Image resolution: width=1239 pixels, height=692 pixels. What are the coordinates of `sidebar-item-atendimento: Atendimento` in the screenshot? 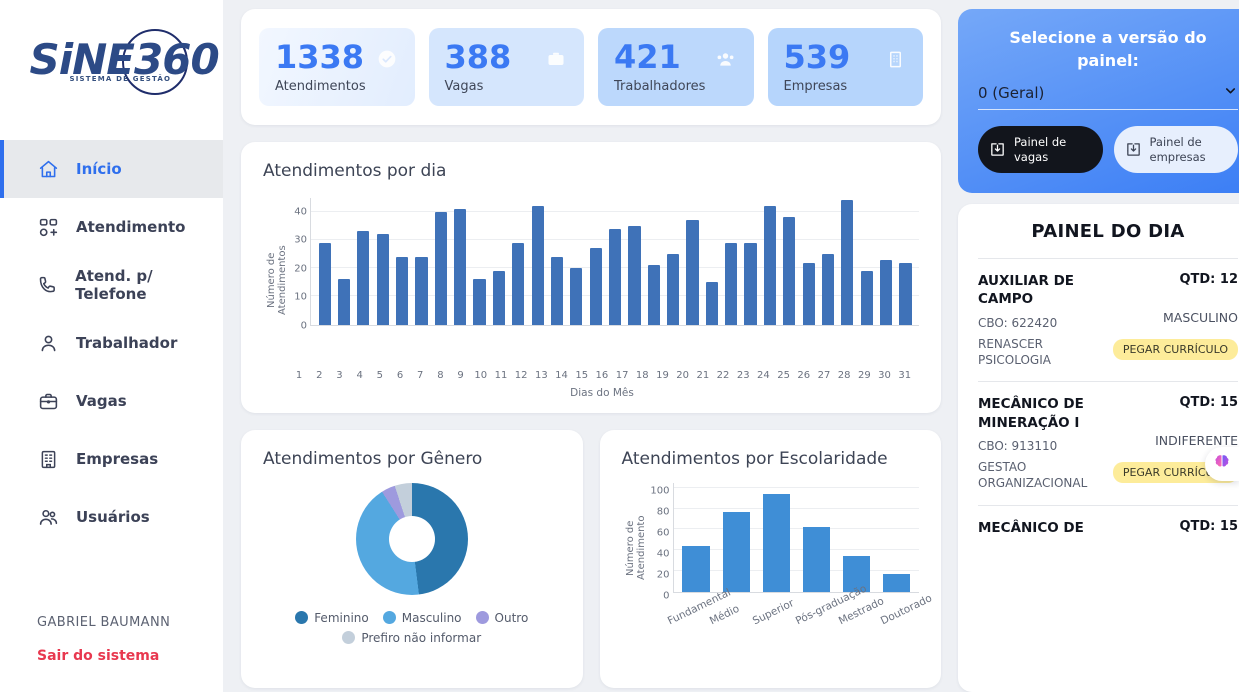 It's located at (111, 227).